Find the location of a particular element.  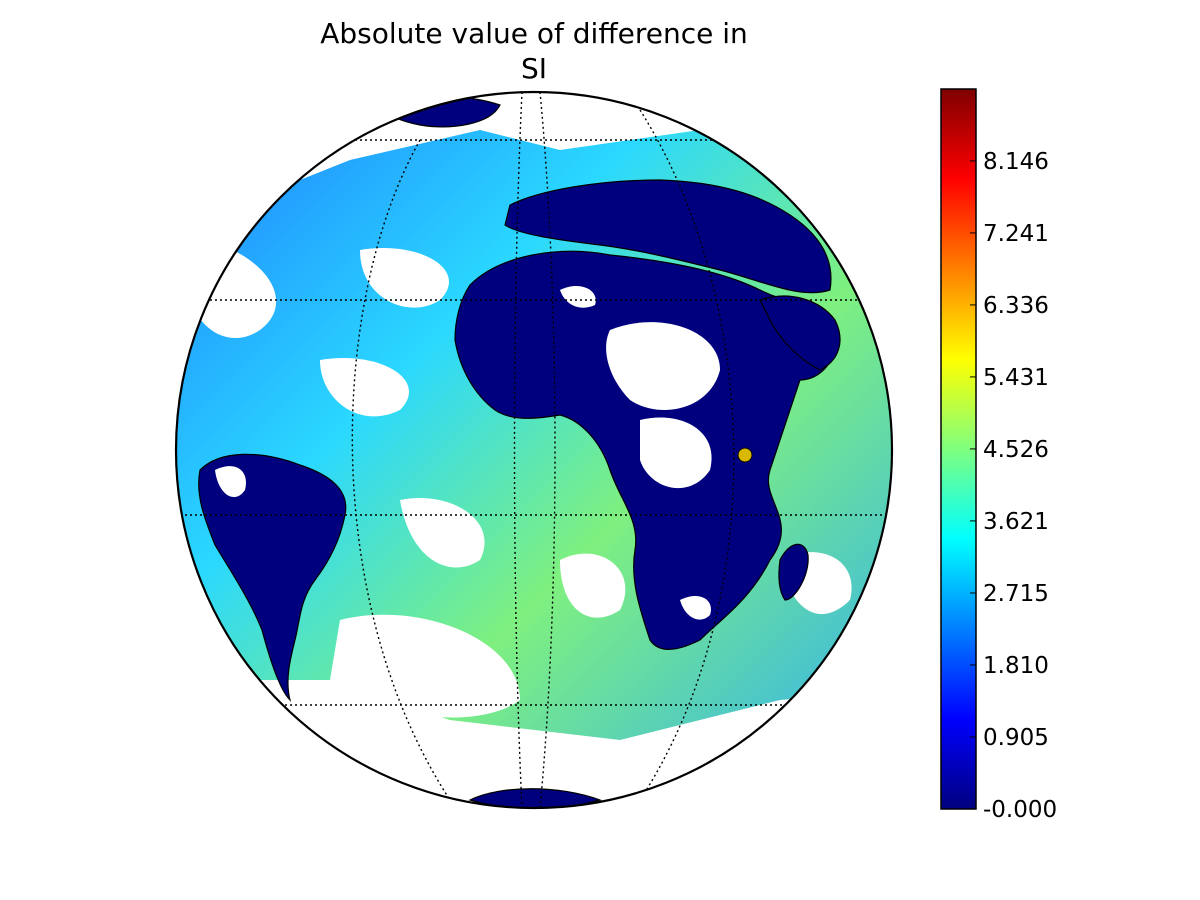

colorbar-tick-label: 6.336 is located at coordinates (1016, 306).